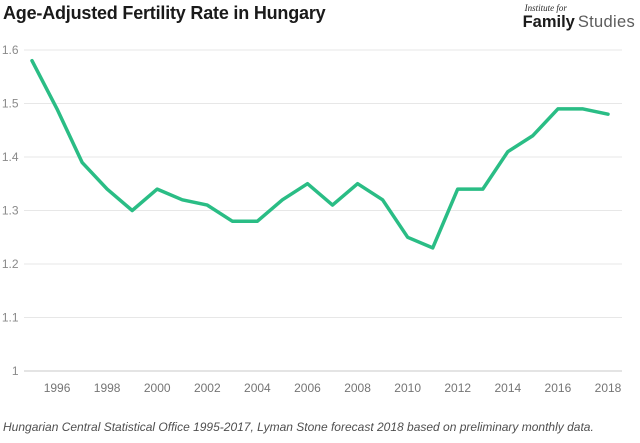 Image resolution: width=640 pixels, height=443 pixels. Describe the element at coordinates (606, 22) in the screenshot. I see `ifs-logo-studies: Studies` at that location.